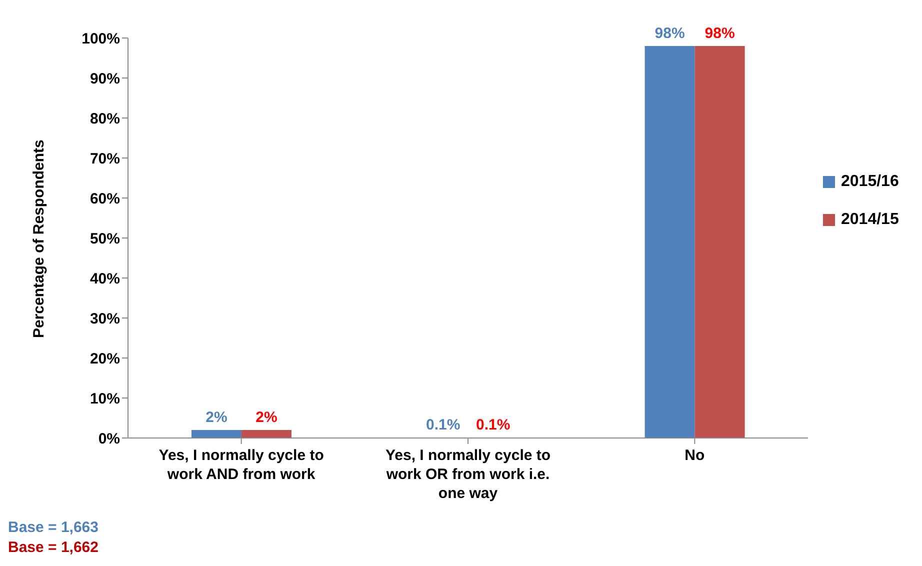 The width and height of the screenshot is (922, 566). What do you see at coordinates (105, 319) in the screenshot?
I see `y-tick-label: 30%` at bounding box center [105, 319].